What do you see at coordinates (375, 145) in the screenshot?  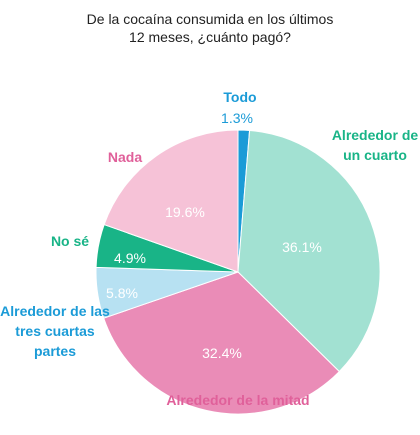 I see `category-label: Alrededor de un cuarto` at bounding box center [375, 145].